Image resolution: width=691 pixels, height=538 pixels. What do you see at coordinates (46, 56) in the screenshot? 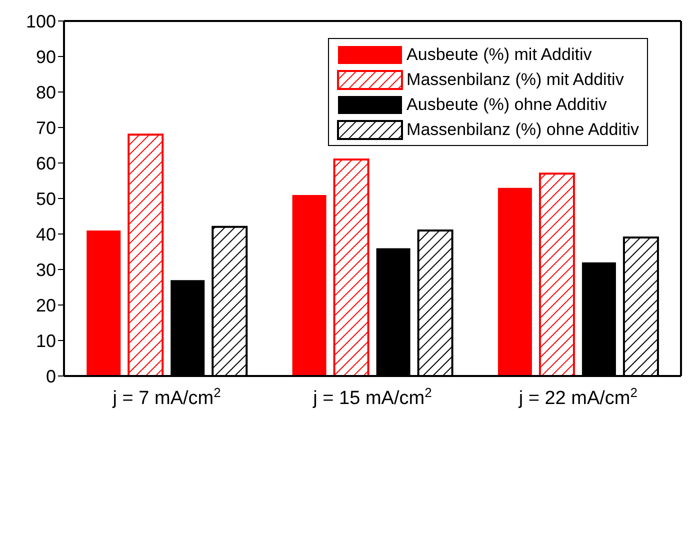
I see `y-tick-label: 90` at bounding box center [46, 56].